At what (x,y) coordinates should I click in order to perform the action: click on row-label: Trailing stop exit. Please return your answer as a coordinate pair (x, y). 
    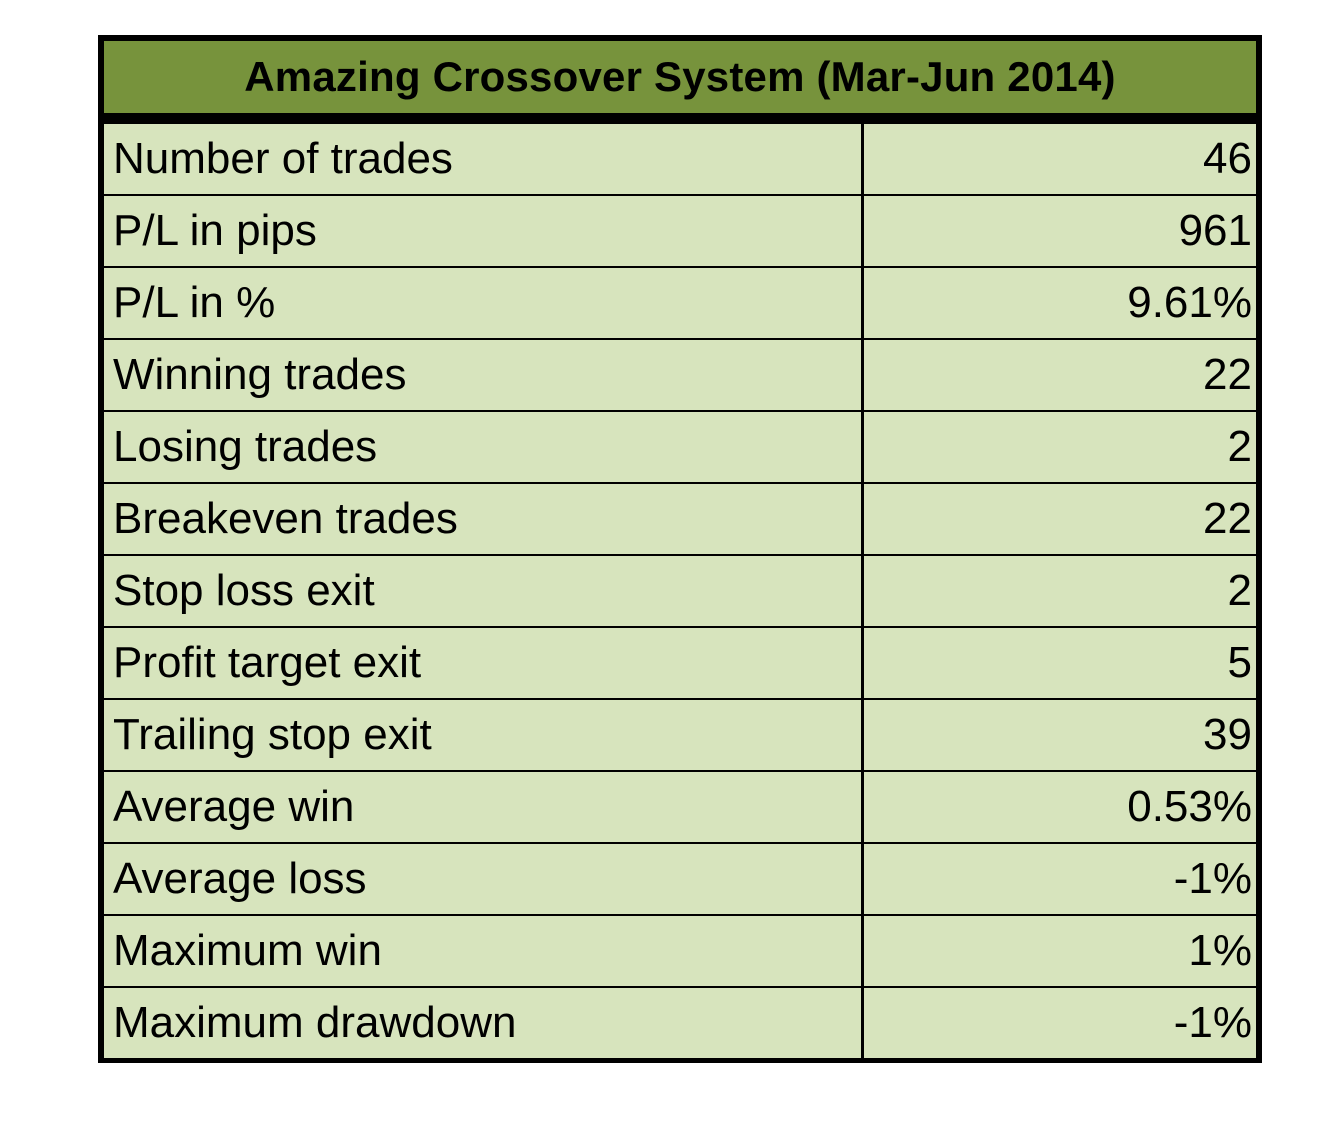
    Looking at the image, I should click on (482, 735).